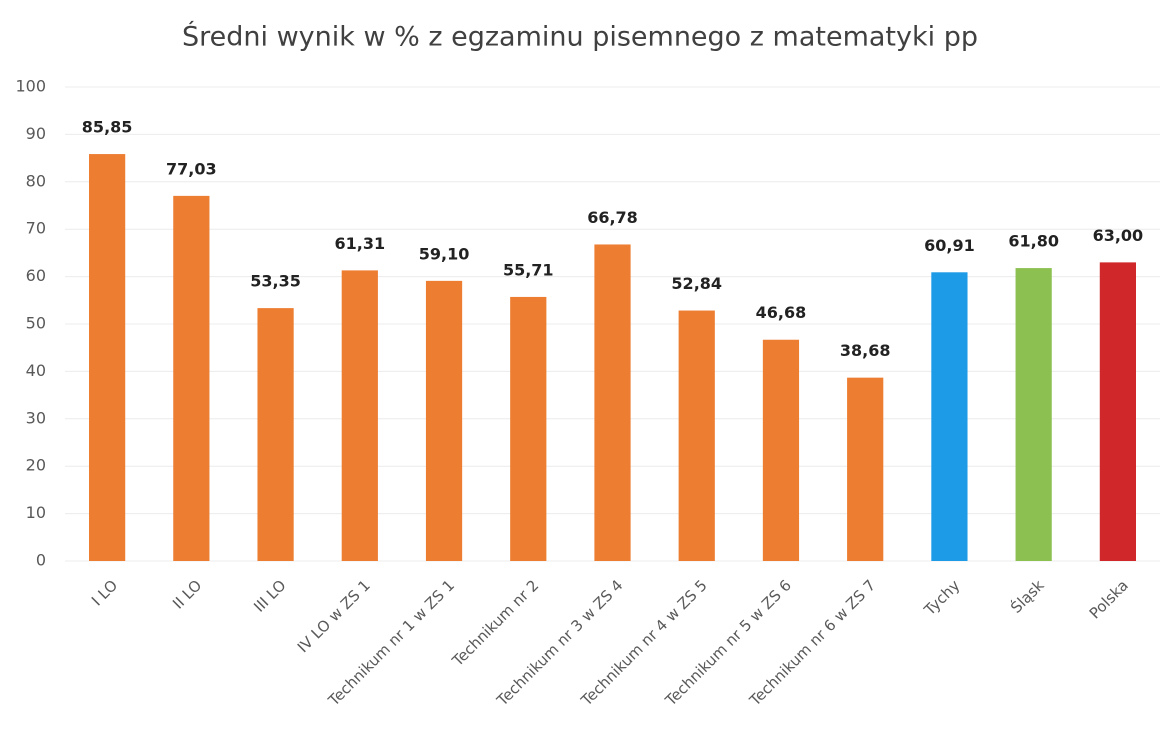  I want to click on data-label: 85,85, so click(107, 127).